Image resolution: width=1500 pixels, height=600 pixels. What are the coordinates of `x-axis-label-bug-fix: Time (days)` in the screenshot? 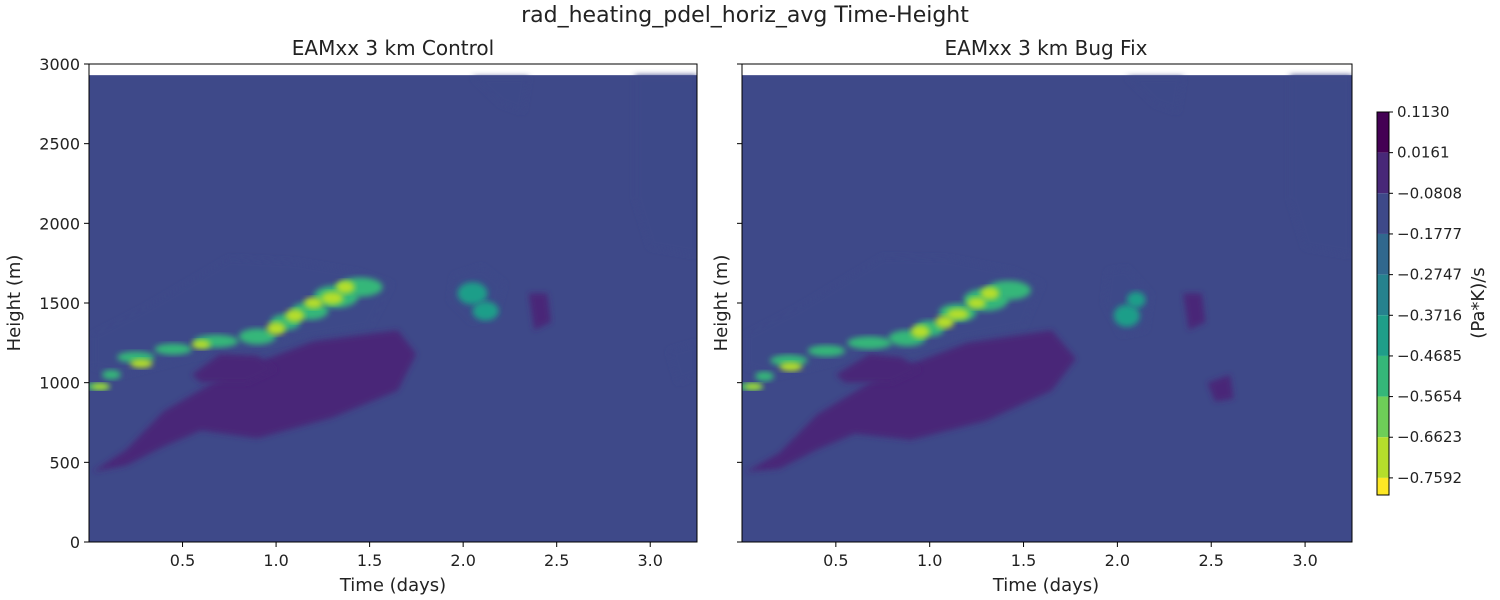 It's located at (1045, 585).